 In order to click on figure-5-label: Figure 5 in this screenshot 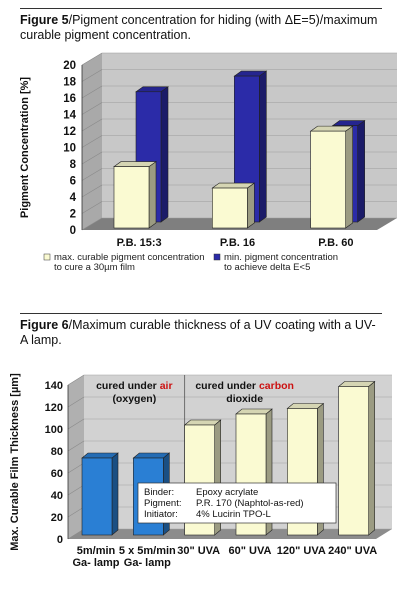, I will do `click(44, 20)`.